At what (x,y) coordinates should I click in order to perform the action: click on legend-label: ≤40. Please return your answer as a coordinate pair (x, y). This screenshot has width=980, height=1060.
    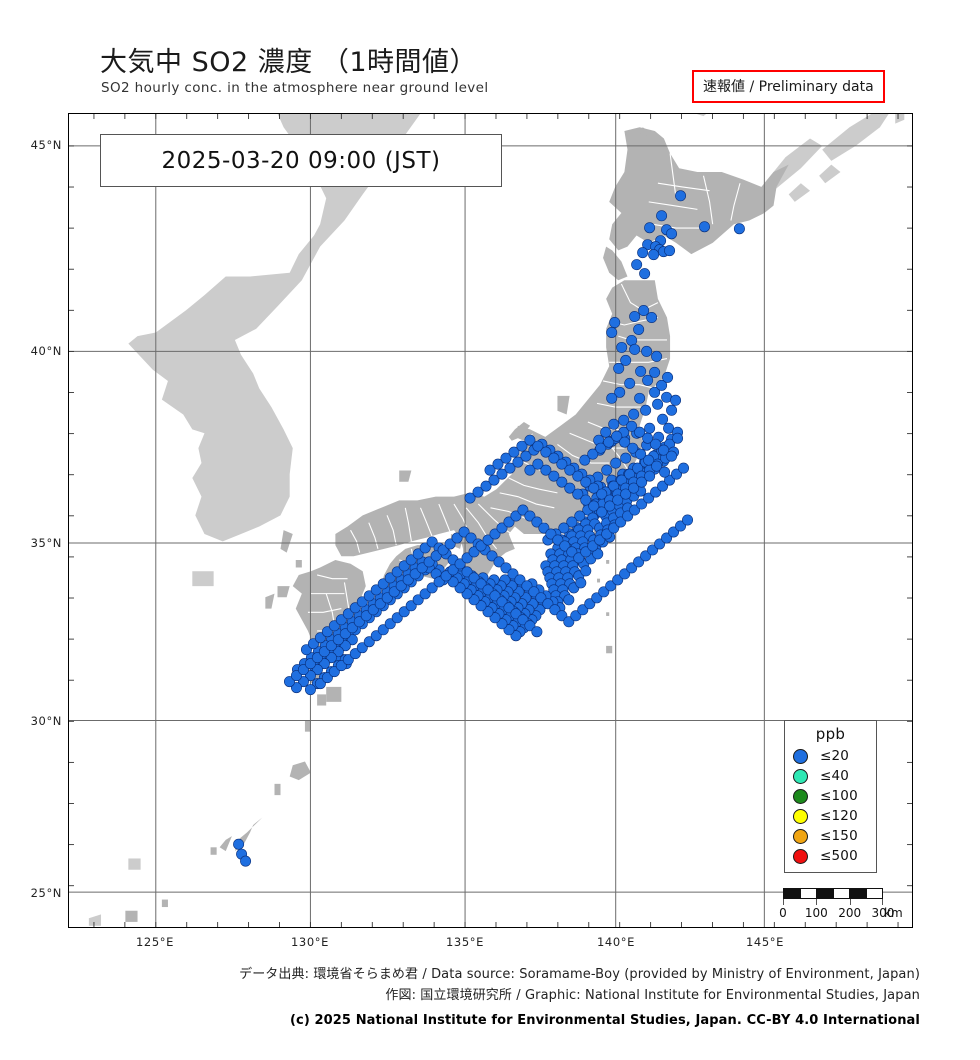
    Looking at the image, I should click on (835, 776).